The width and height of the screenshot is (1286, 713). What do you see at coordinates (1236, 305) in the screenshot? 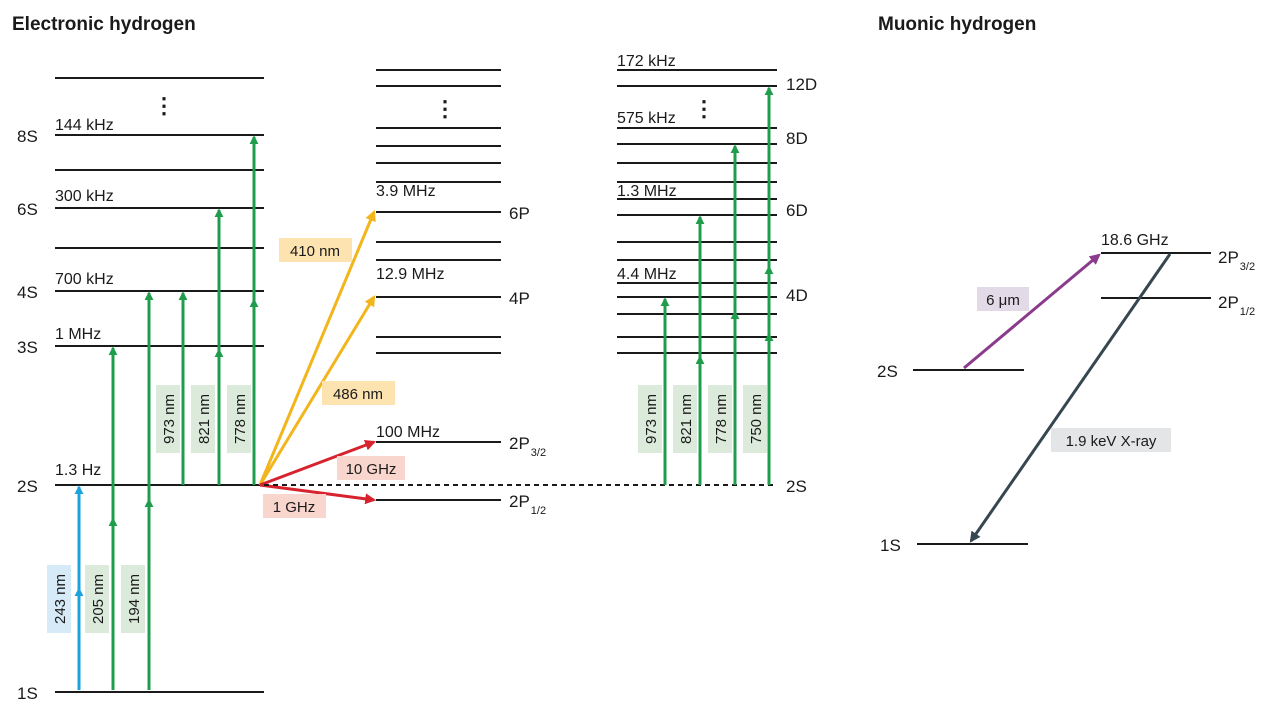
I see `label-mu-2p12: 2P1/2` at bounding box center [1236, 305].